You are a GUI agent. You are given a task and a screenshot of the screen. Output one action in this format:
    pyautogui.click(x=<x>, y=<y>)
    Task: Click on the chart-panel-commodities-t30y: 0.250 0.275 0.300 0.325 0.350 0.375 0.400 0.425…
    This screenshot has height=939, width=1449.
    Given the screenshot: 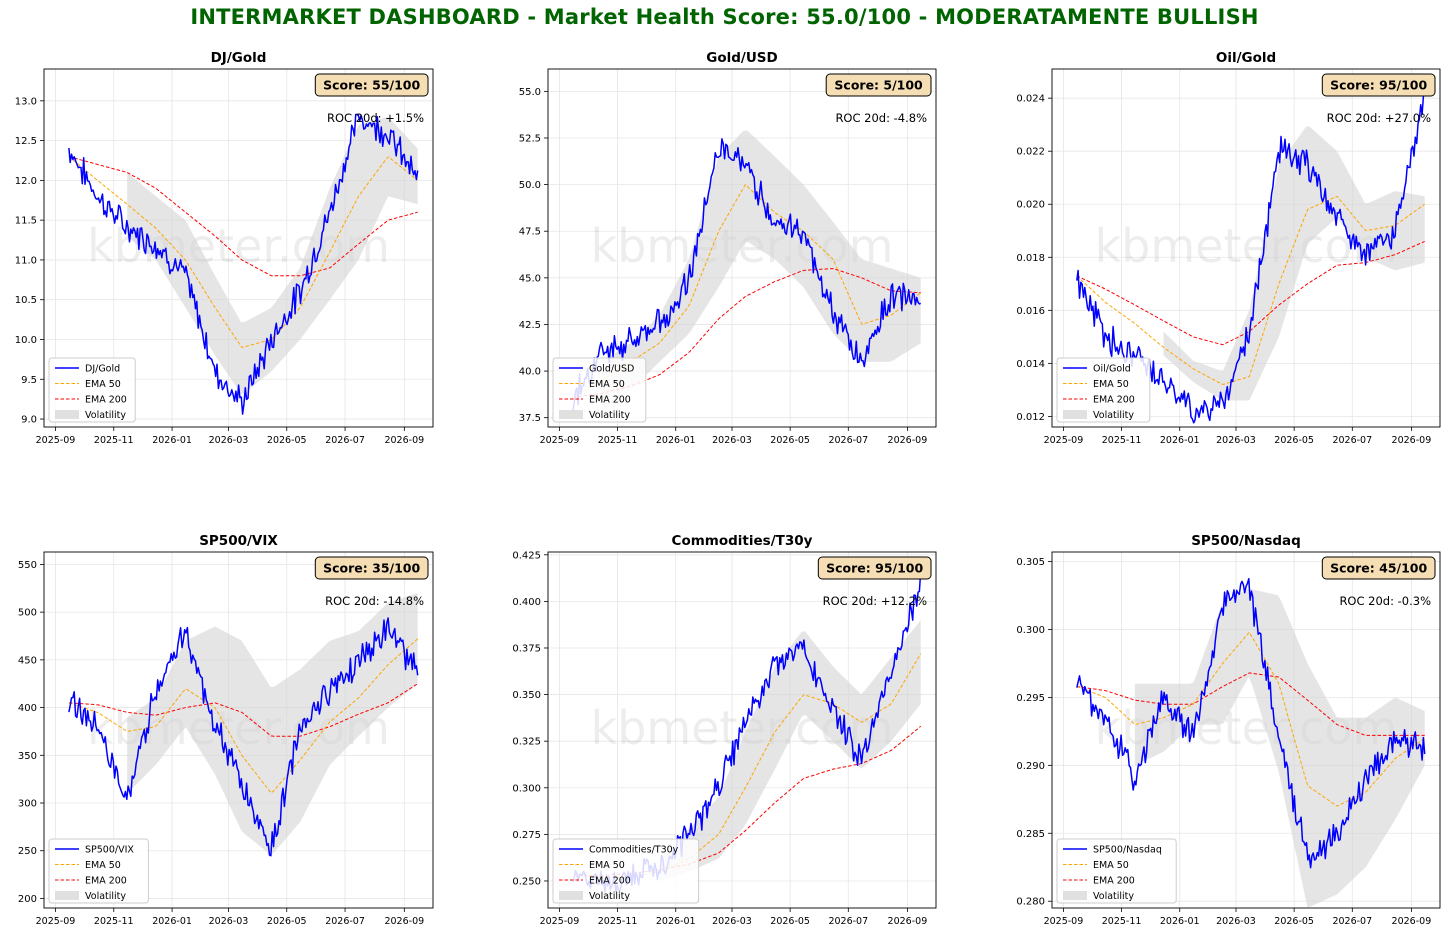 What is the action you would take?
    pyautogui.click(x=724, y=730)
    